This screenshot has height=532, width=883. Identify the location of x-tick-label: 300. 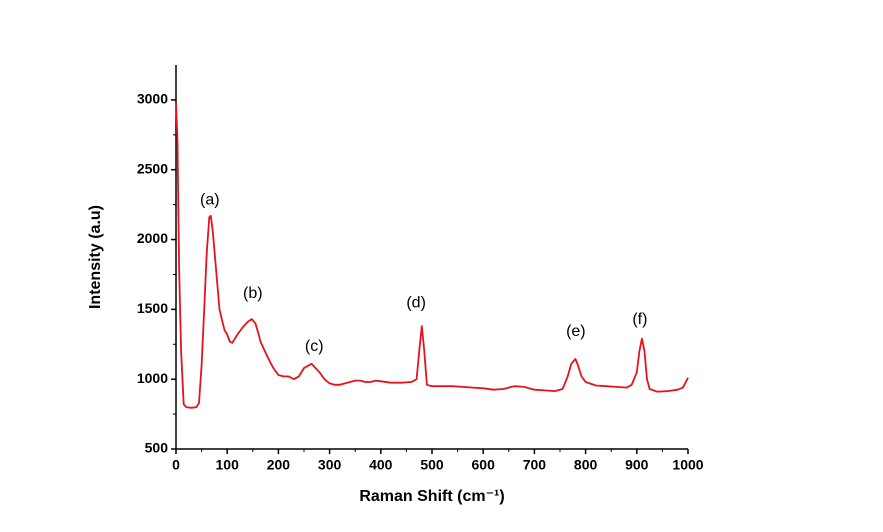
(330, 465).